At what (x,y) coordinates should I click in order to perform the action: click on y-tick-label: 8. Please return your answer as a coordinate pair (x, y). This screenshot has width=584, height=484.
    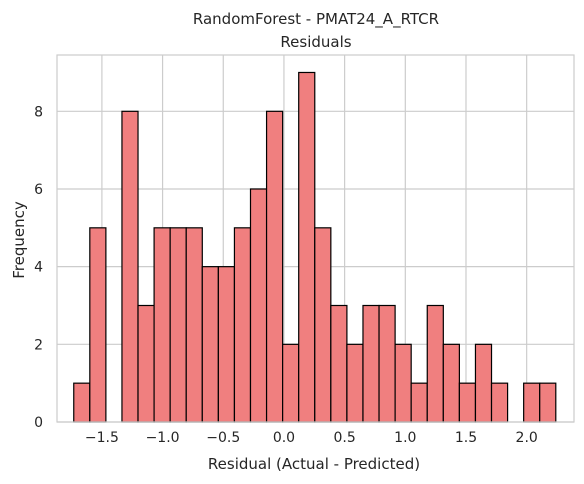
    Looking at the image, I should click on (38, 112).